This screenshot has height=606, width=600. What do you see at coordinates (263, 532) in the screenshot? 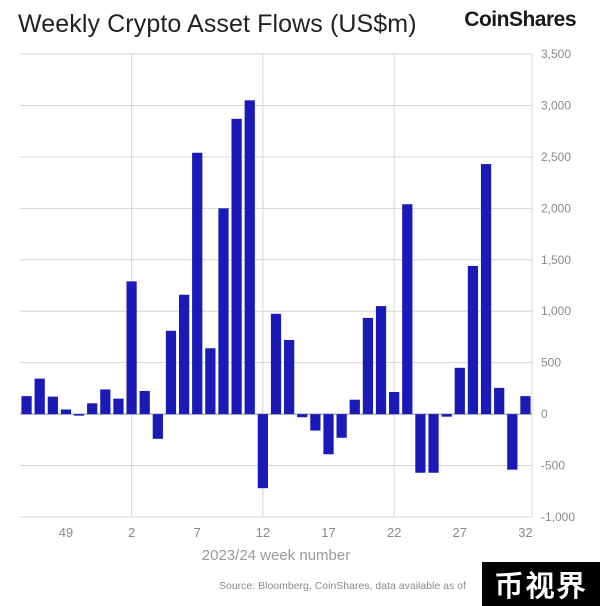
I see `x-tick-label: 12` at bounding box center [263, 532].